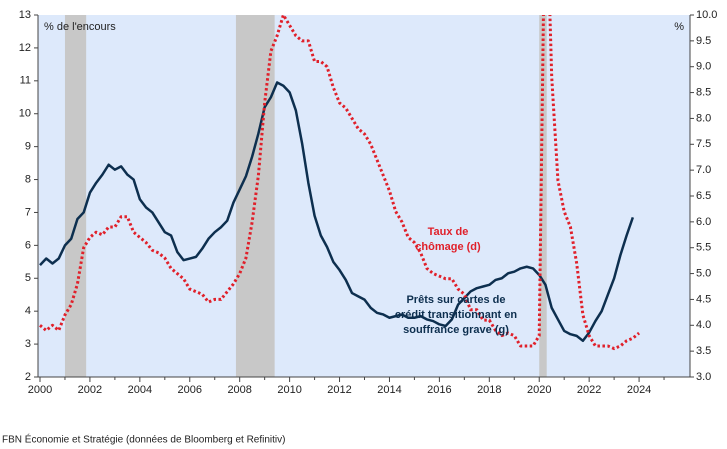 This screenshot has height=449, width=727. I want to click on y2-tick-label: 9.0, so click(703, 67).